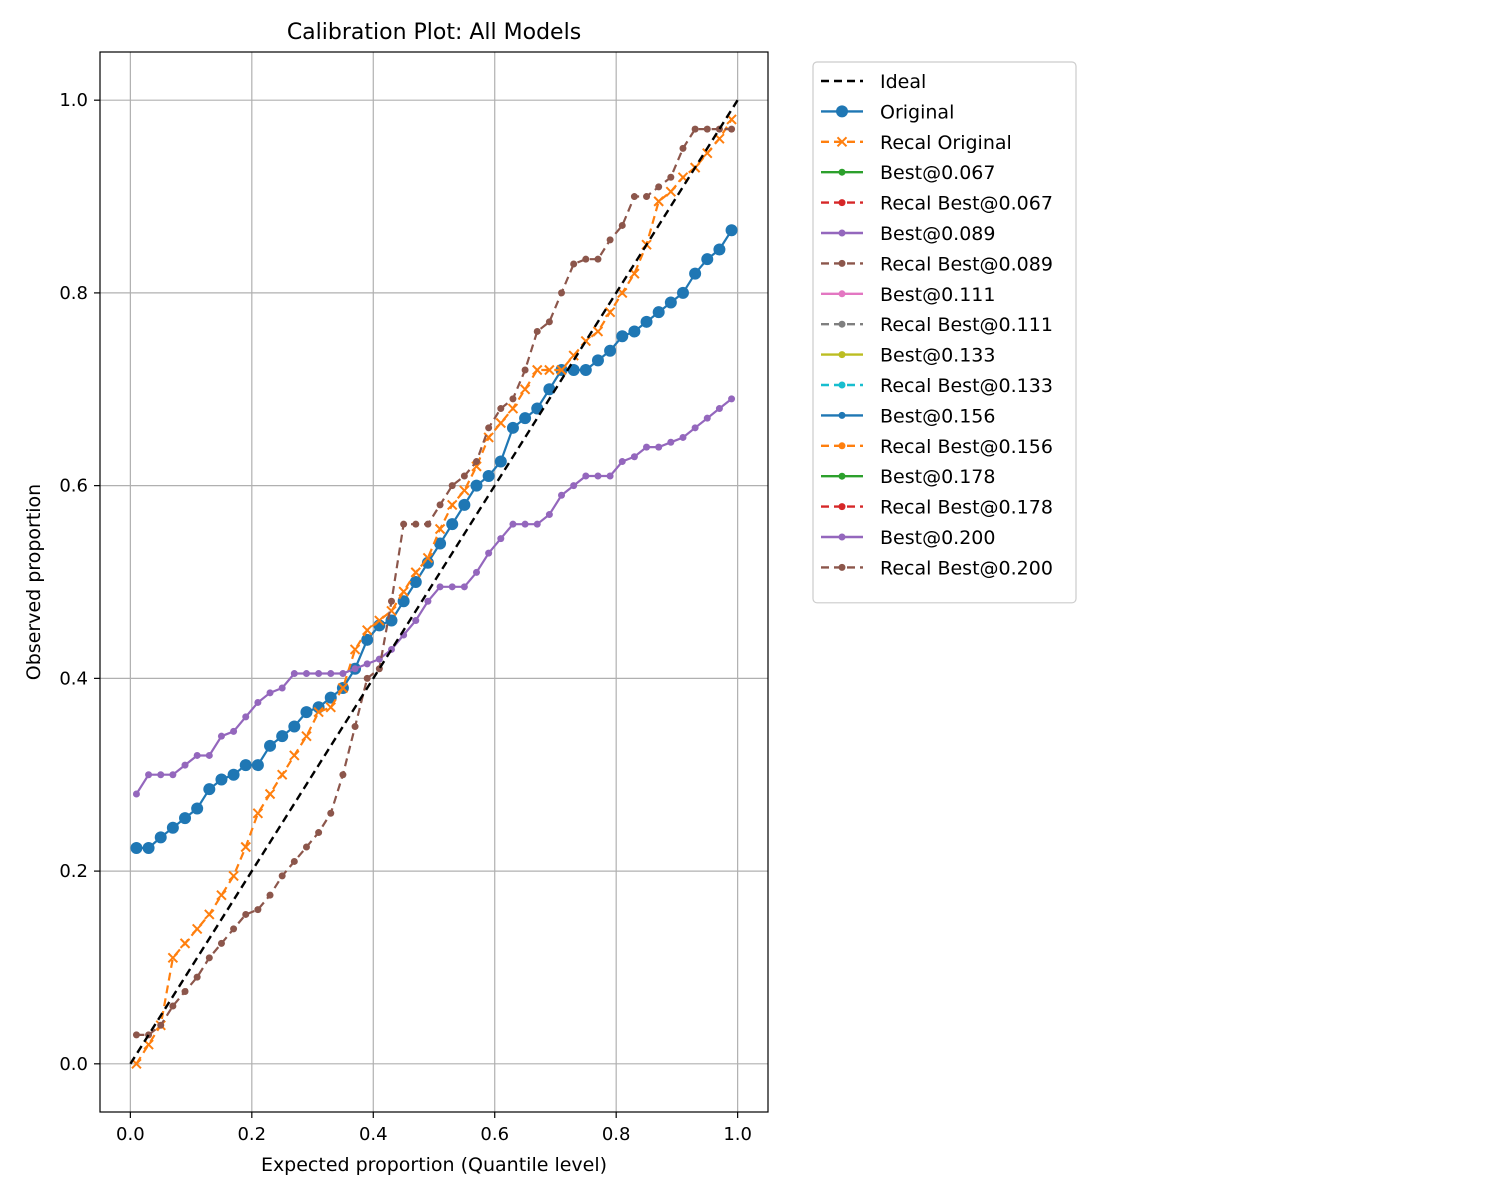 This screenshot has height=1200, width=1500. What do you see at coordinates (616, 1134) in the screenshot?
I see `x-tick-label: 0.8` at bounding box center [616, 1134].